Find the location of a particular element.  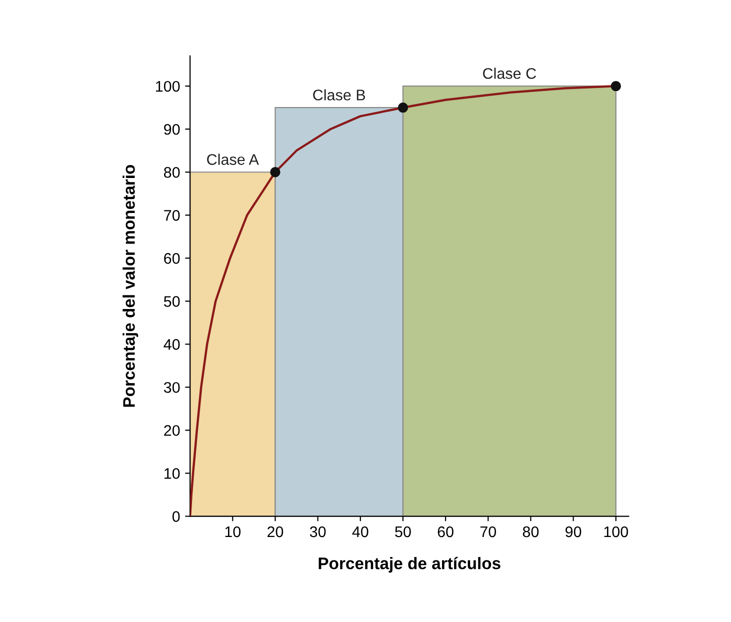

annotation: Clase B is located at coordinates (339, 94).